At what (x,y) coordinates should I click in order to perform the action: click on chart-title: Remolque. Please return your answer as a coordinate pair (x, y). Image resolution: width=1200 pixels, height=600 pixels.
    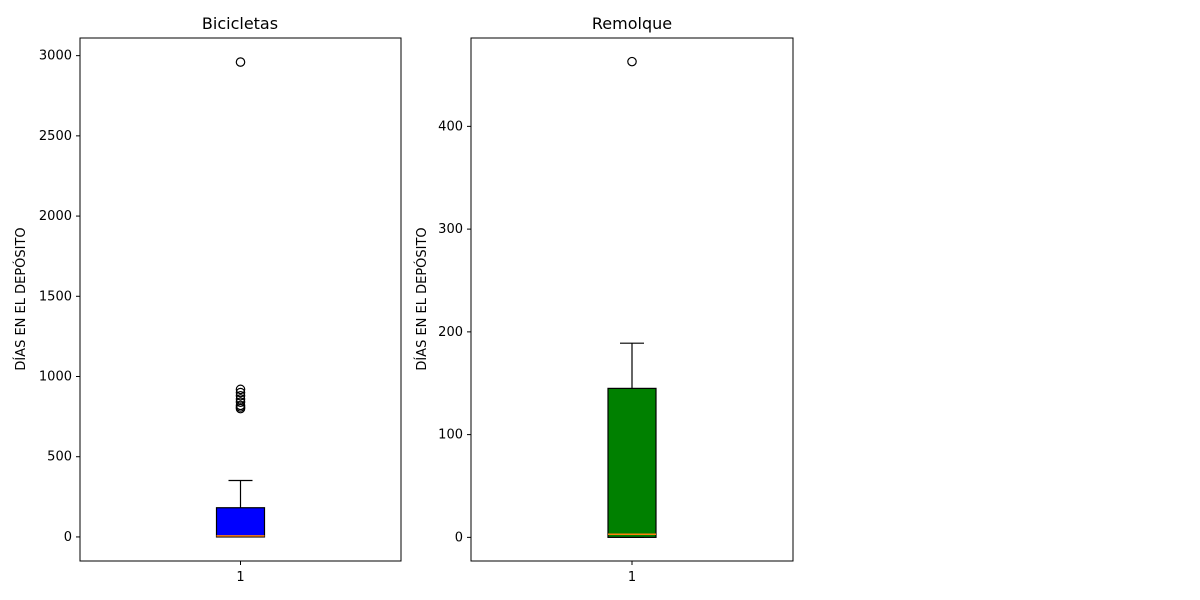
    Looking at the image, I should click on (632, 23).